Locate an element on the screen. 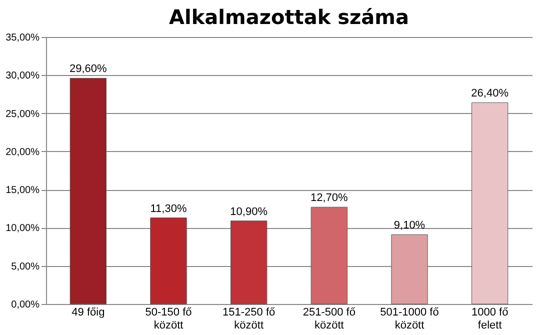  x-tick-label: 251-500 fő között is located at coordinates (329, 319).